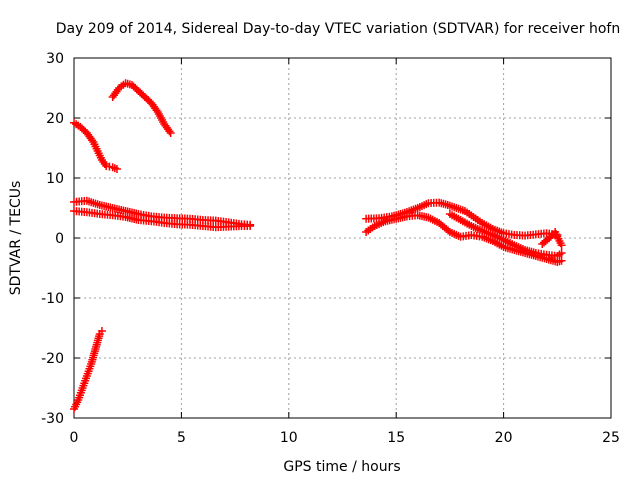  I want to click on series-arc-right-lower, so click(464, 238).